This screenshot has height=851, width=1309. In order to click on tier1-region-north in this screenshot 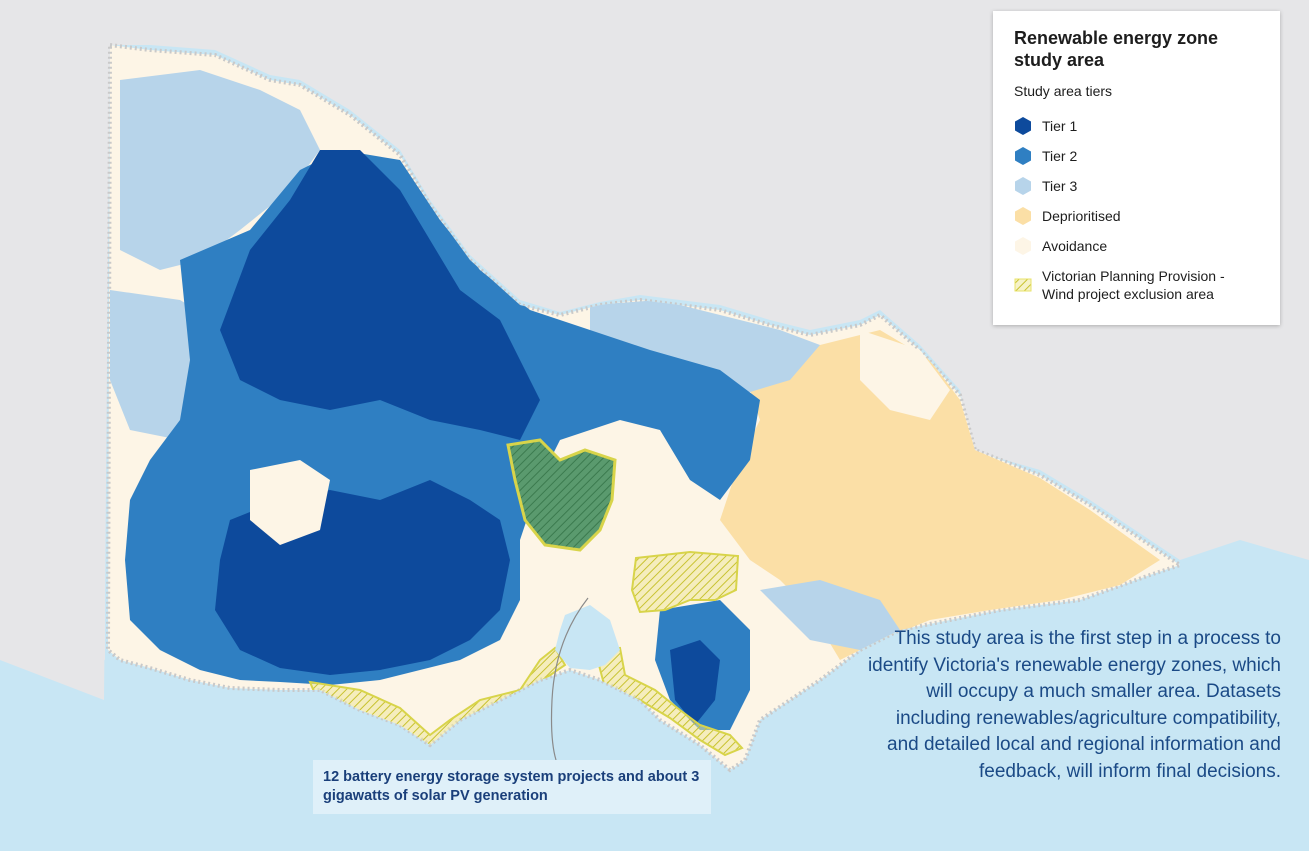, I will do `click(380, 295)`.